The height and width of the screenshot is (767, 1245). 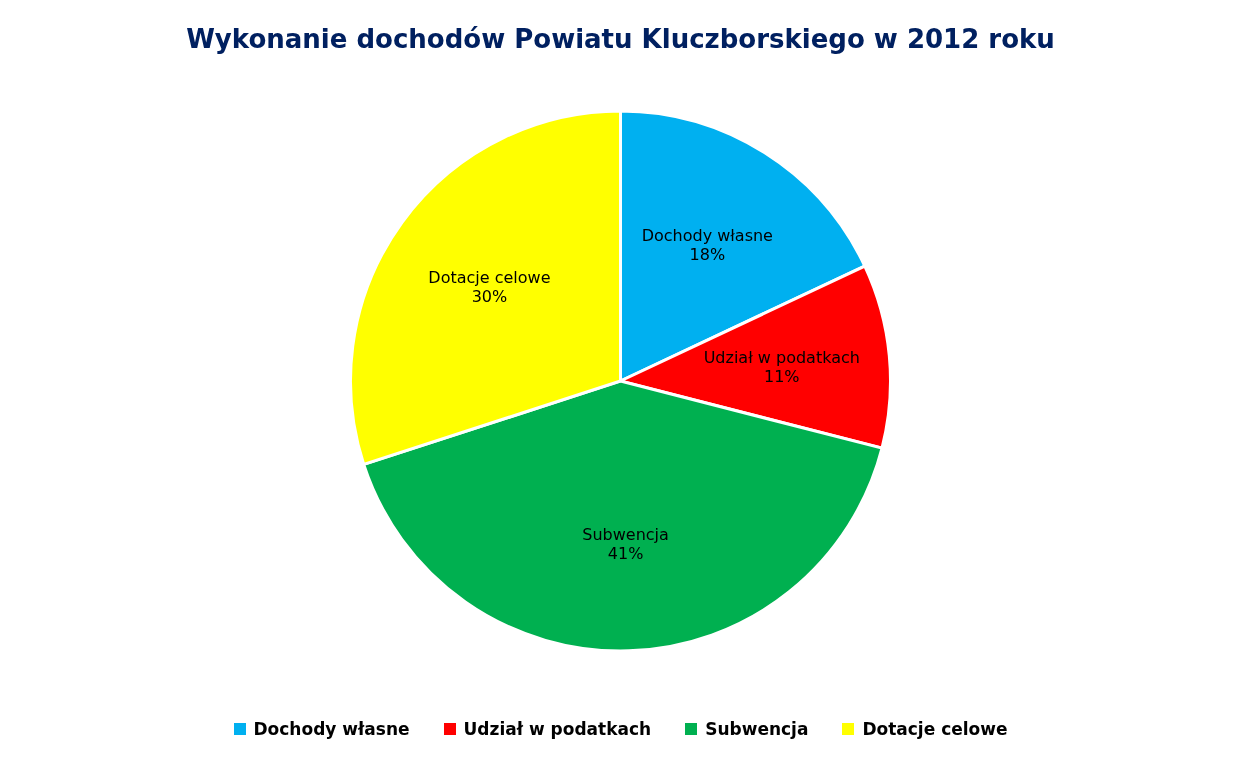 I want to click on slice-label: Dotacje celowe, so click(x=489, y=277).